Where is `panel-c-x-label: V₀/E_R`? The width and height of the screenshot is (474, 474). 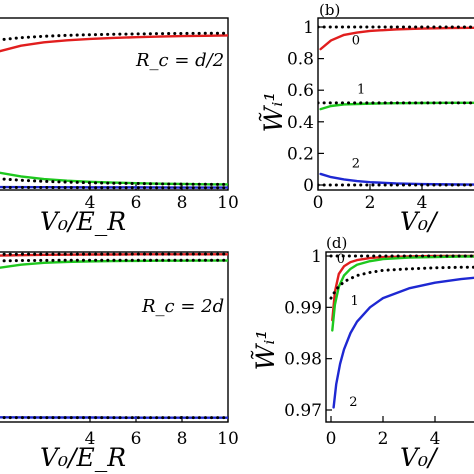 panel-c-x-label: V₀/E_R is located at coordinates (83, 457).